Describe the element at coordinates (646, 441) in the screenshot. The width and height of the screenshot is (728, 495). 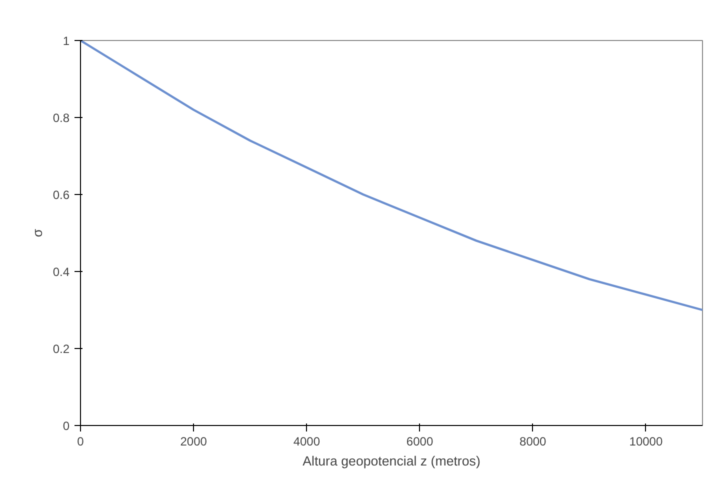
I see `x-tick-label: 10000` at that location.